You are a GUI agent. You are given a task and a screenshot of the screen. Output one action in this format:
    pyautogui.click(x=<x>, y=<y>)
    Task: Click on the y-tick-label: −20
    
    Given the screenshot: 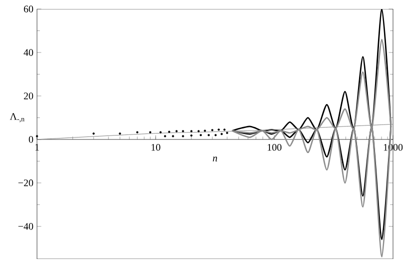 What is the action you would take?
    pyautogui.click(x=26, y=183)
    